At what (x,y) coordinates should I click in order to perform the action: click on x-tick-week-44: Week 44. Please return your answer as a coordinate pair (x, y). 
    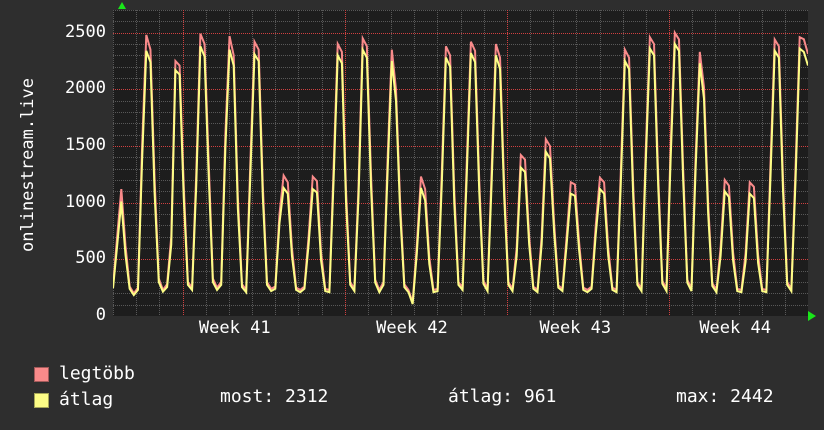
    Looking at the image, I should click on (735, 328).